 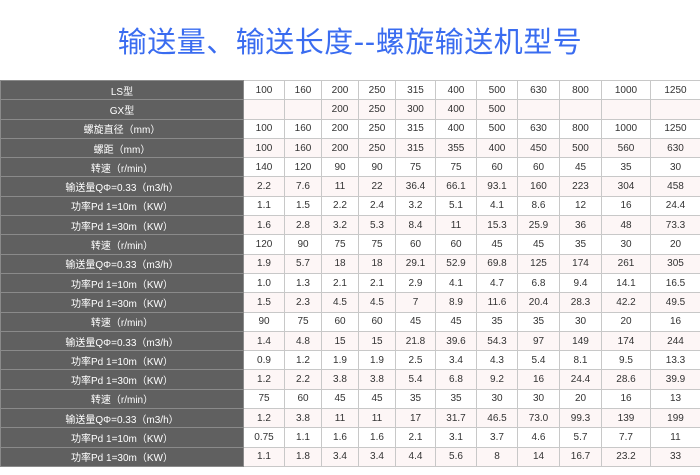 What do you see at coordinates (303, 225) in the screenshot?
I see `table-cell: 2.8` at bounding box center [303, 225].